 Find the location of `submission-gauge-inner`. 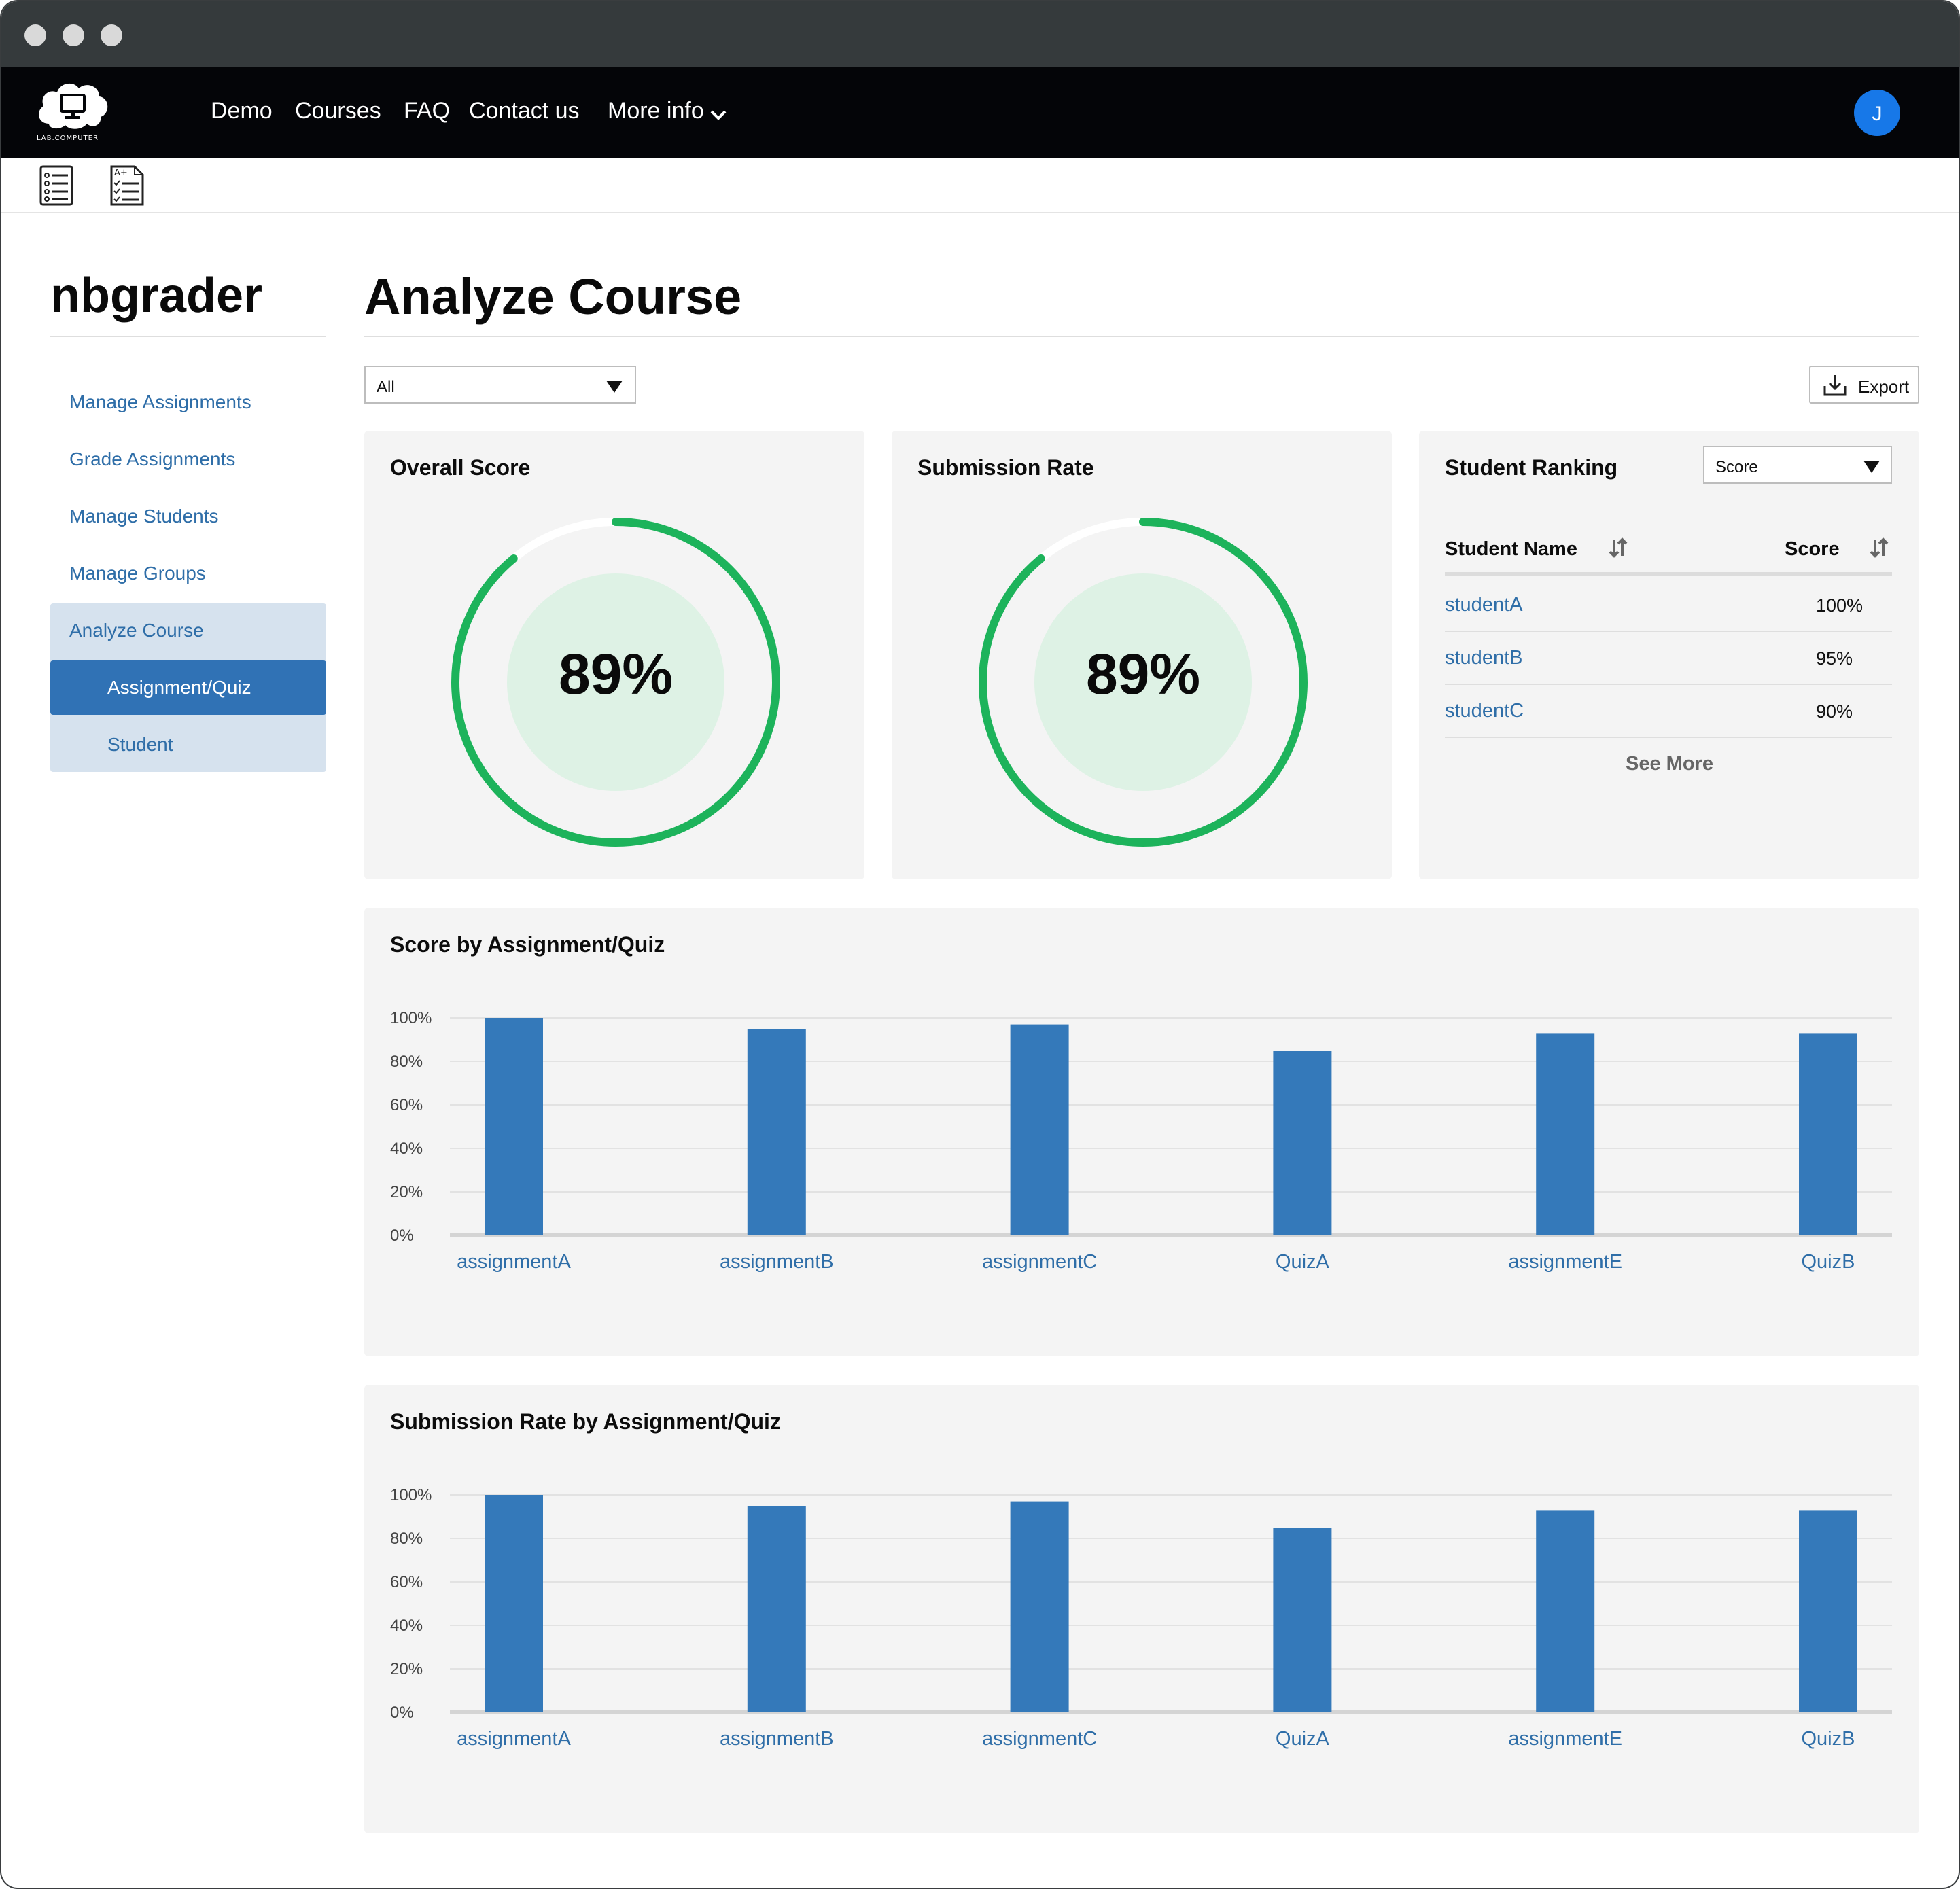

submission-gauge-inner is located at coordinates (1143, 682).